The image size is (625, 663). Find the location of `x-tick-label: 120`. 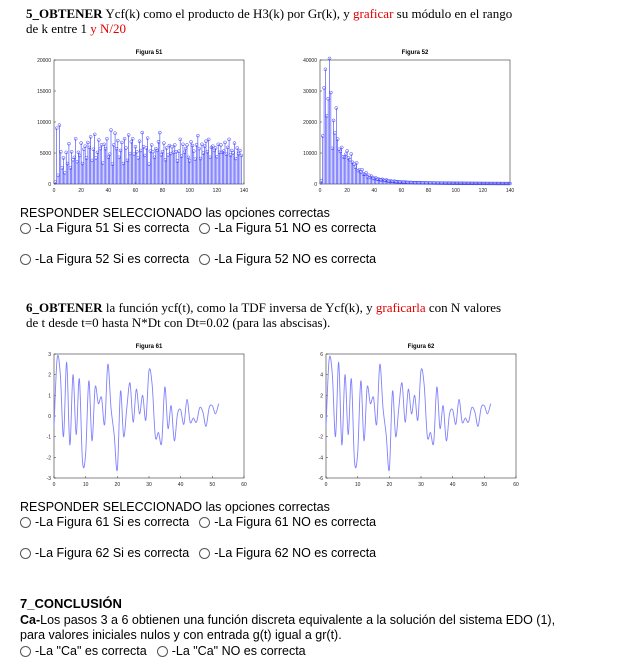

x-tick-label: 120 is located at coordinates (217, 191).